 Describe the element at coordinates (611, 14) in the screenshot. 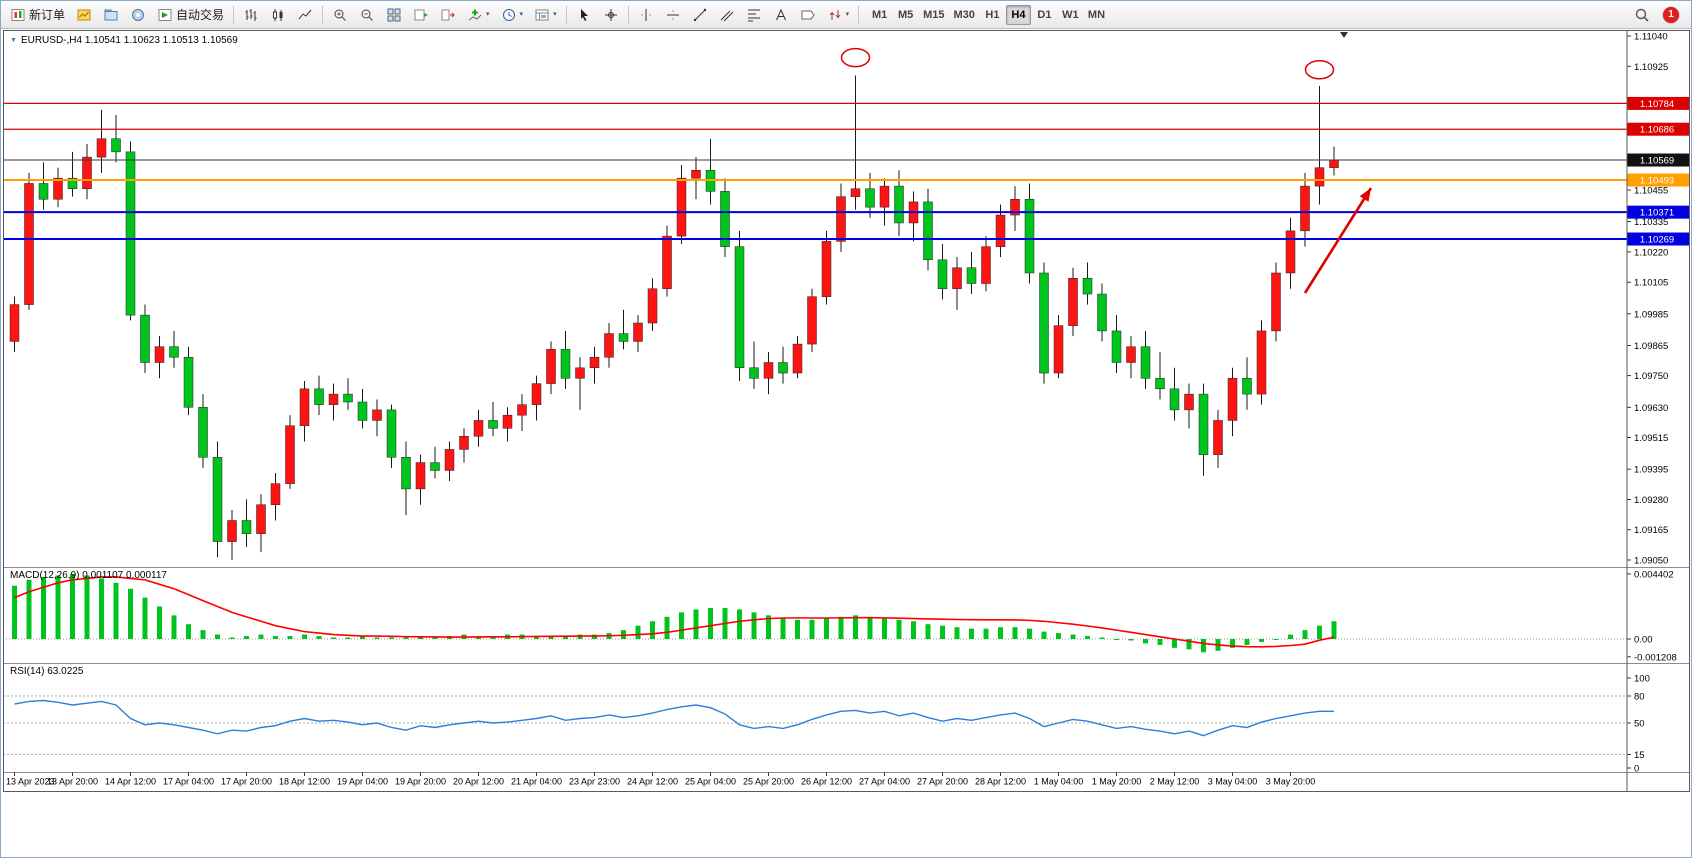

I see `crosshair-button` at that location.